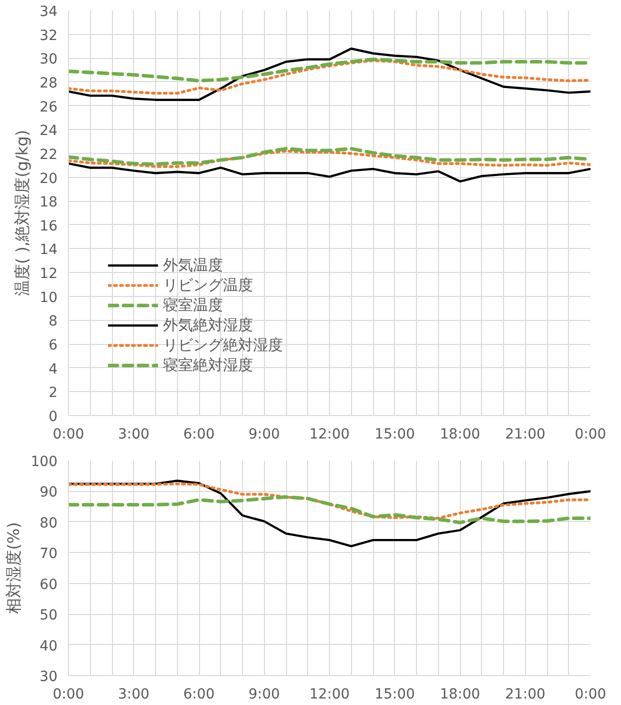 This screenshot has height=705, width=621. Describe the element at coordinates (49, 554) in the screenshot. I see `y-tick-label: 70` at that location.